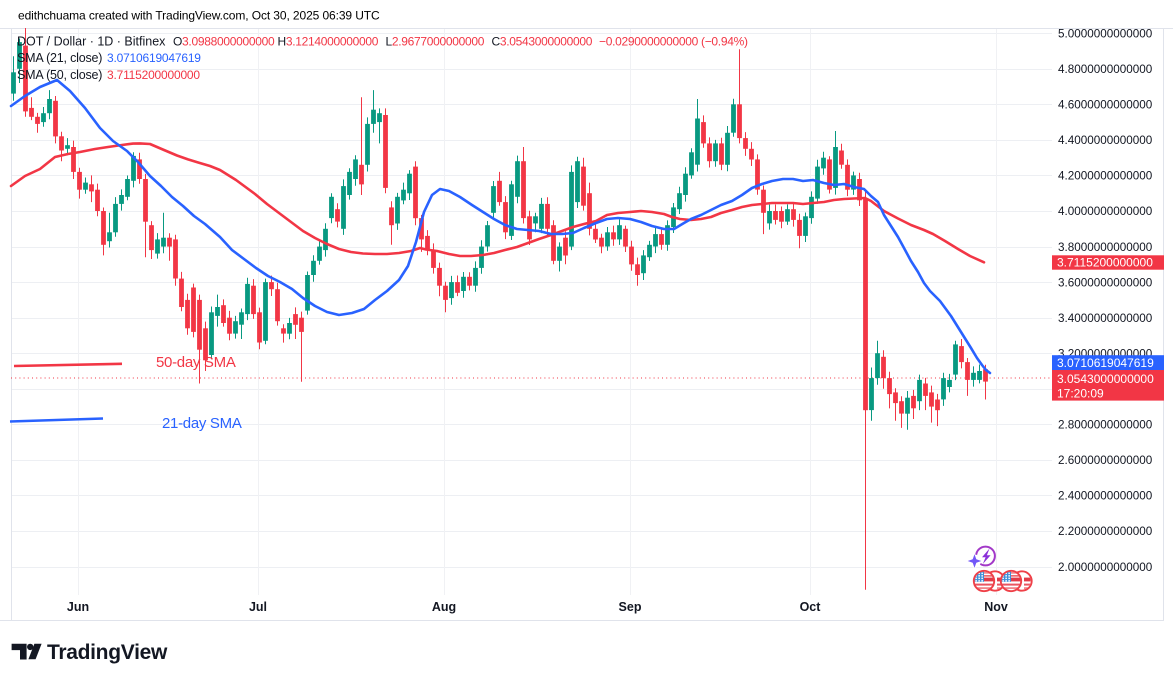 The height and width of the screenshot is (682, 1173). I want to click on svg-text: −0.0290000000000 (−0.94%), so click(673, 42).